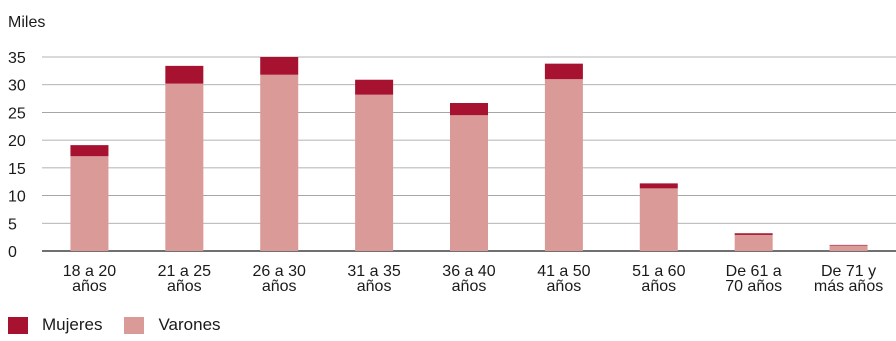 The image size is (896, 341). Describe the element at coordinates (18, 325) in the screenshot. I see `legend-swatch-mujeres` at that location.